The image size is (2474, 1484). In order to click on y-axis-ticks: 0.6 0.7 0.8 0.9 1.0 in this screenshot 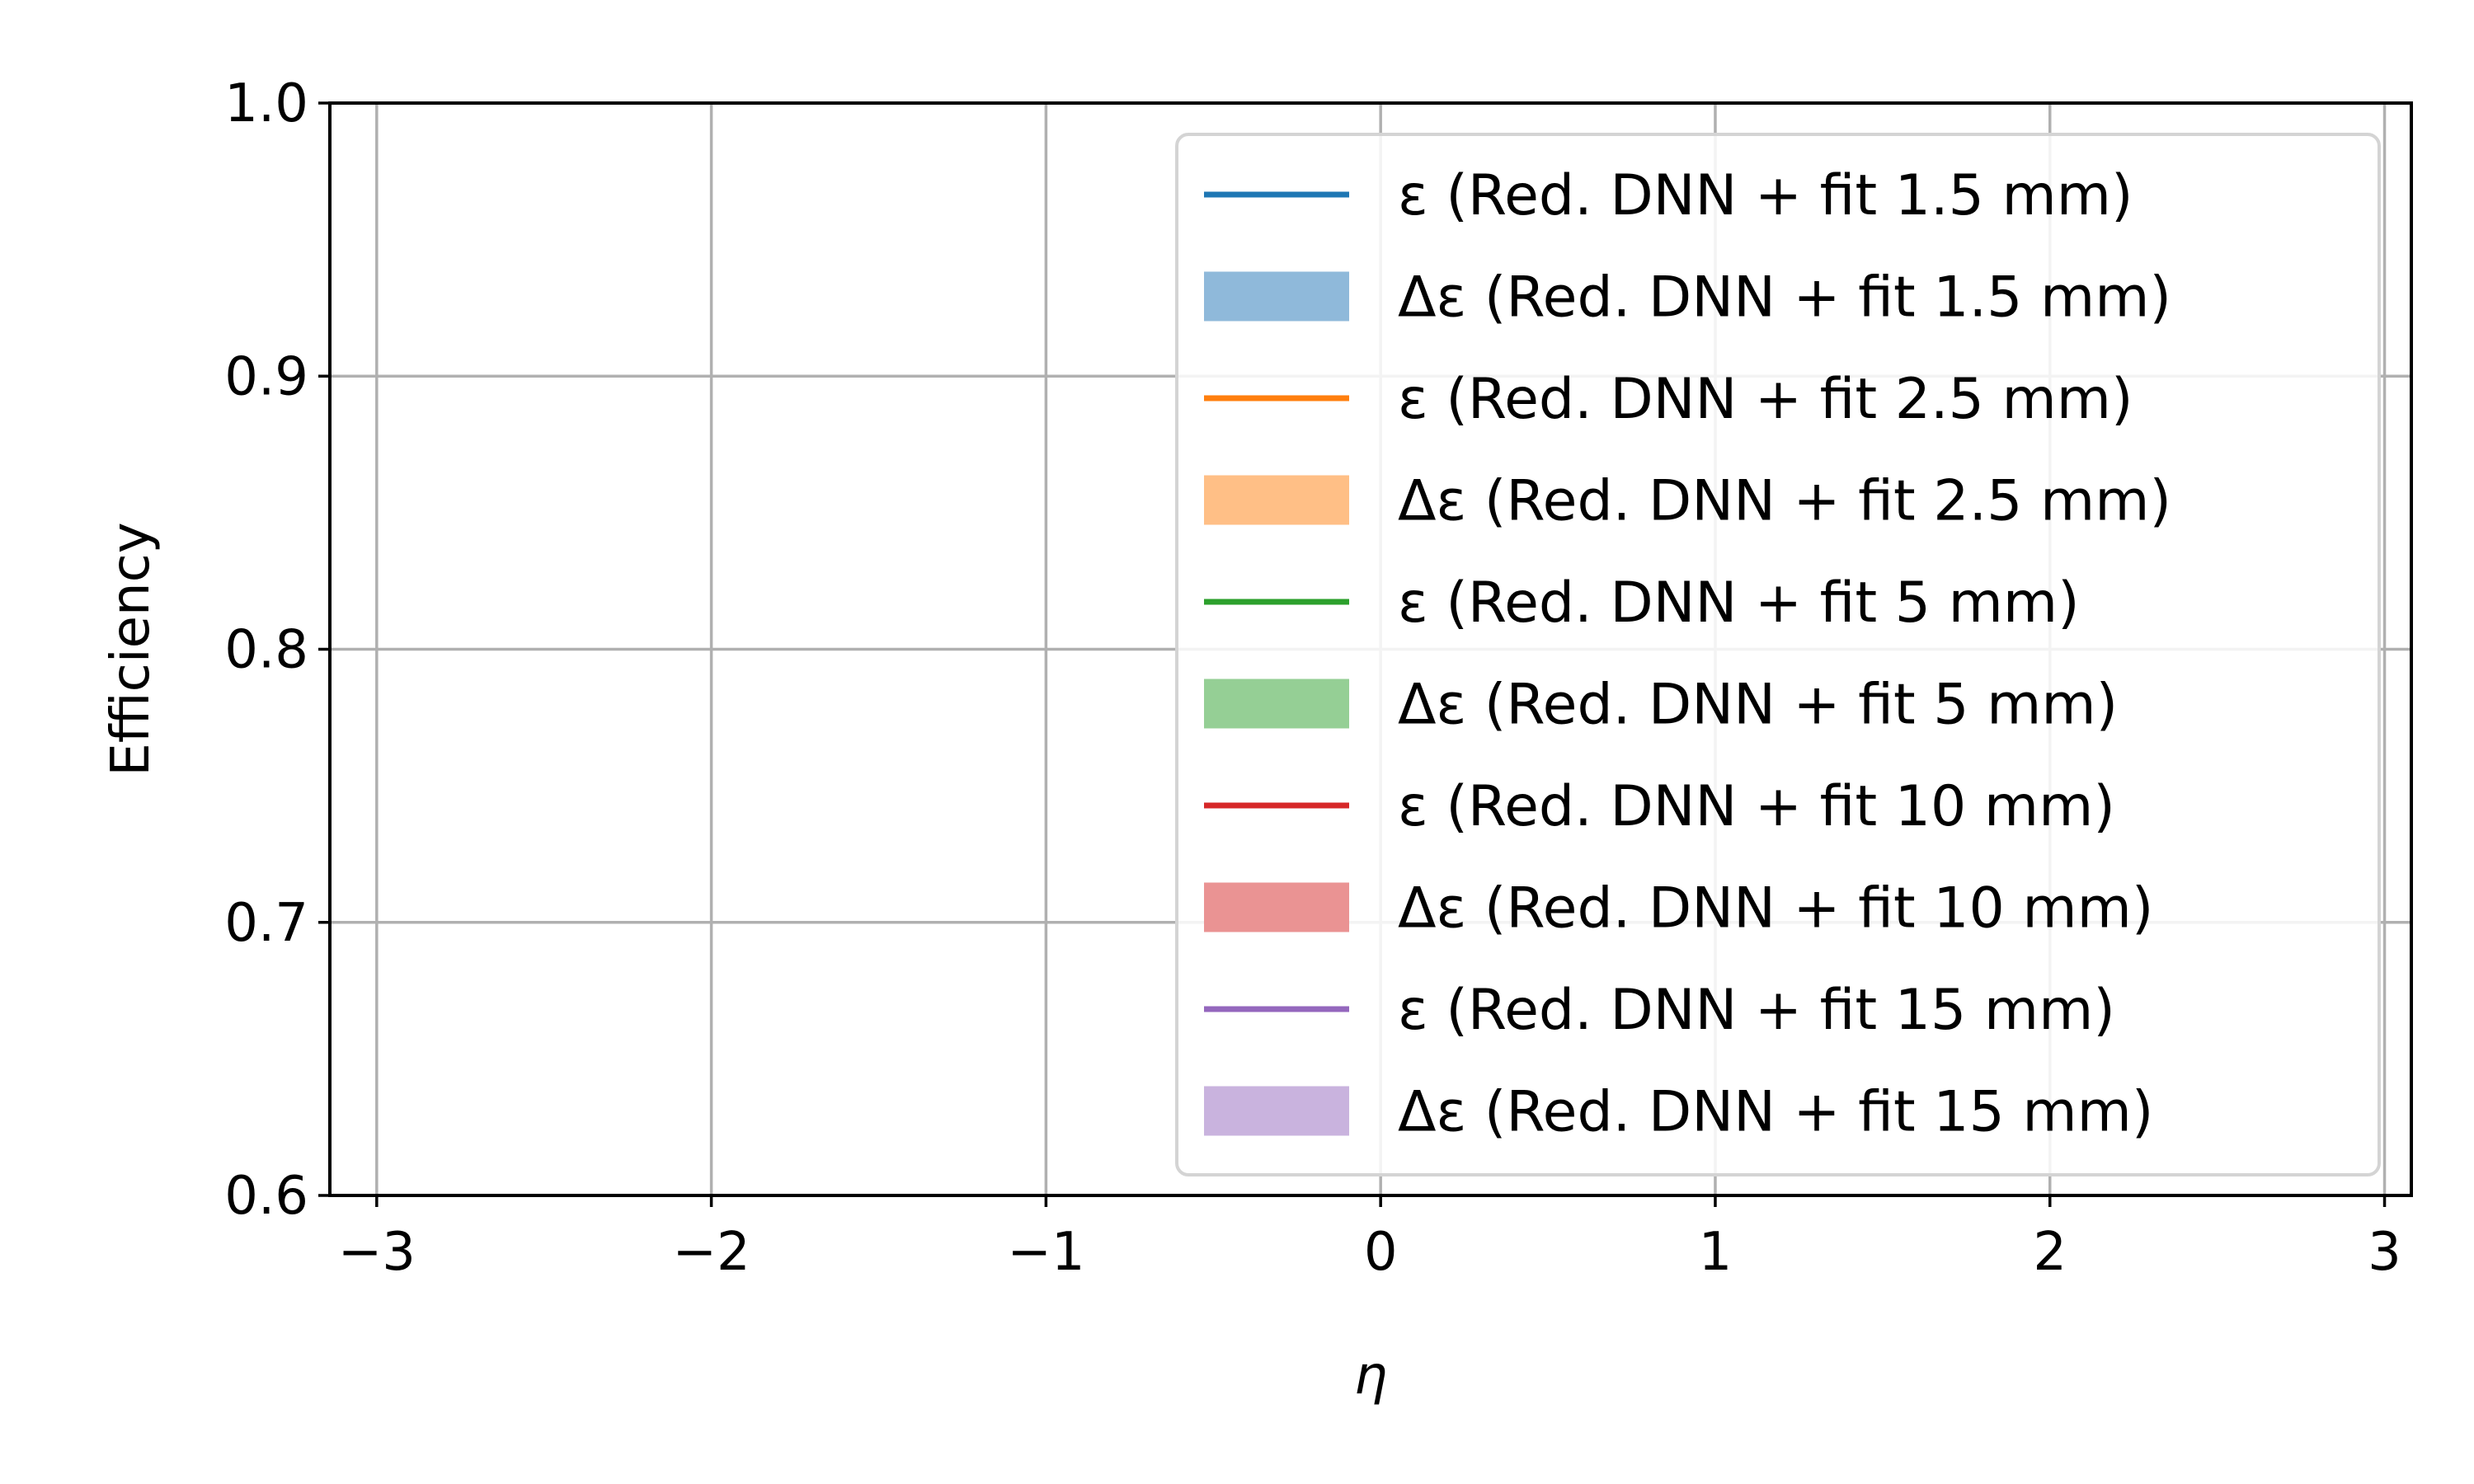, I will do `click(277, 650)`.